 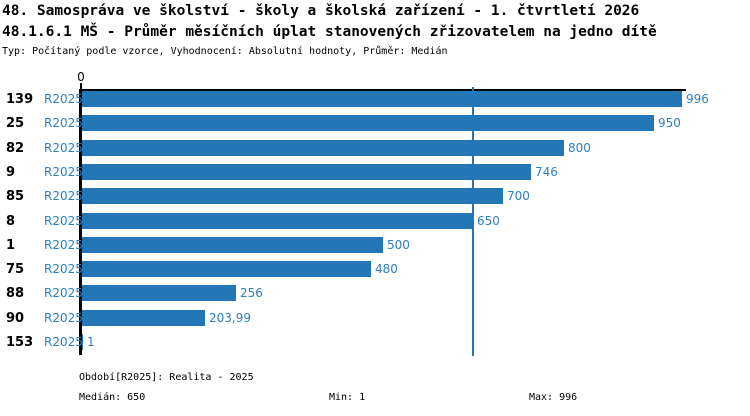 What do you see at coordinates (20, 99) in the screenshot?
I see `row-category-label: 139` at bounding box center [20, 99].